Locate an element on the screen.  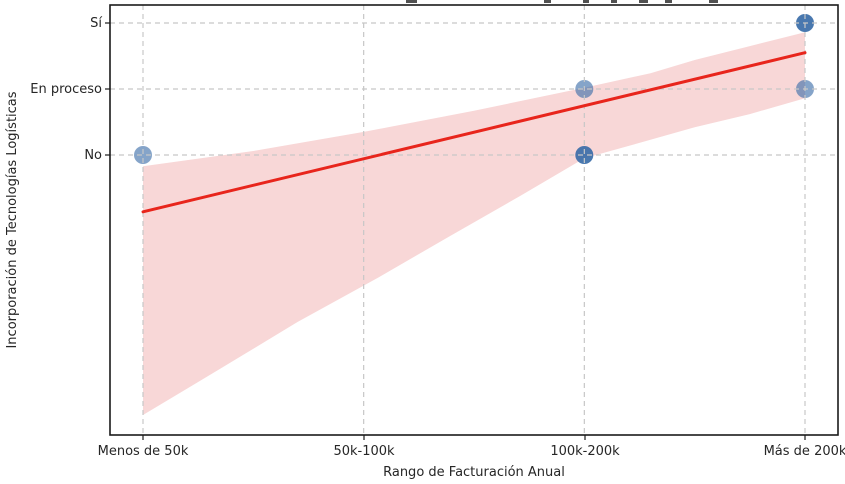
xtick-label-mas200k: Más de 200k is located at coordinates (804, 451).